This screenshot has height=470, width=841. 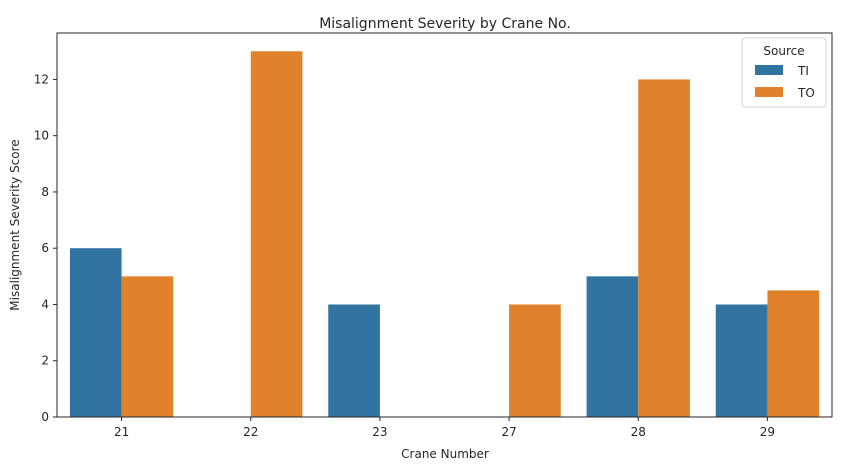 What do you see at coordinates (45, 417) in the screenshot?
I see `y-tick-label: 0` at bounding box center [45, 417].